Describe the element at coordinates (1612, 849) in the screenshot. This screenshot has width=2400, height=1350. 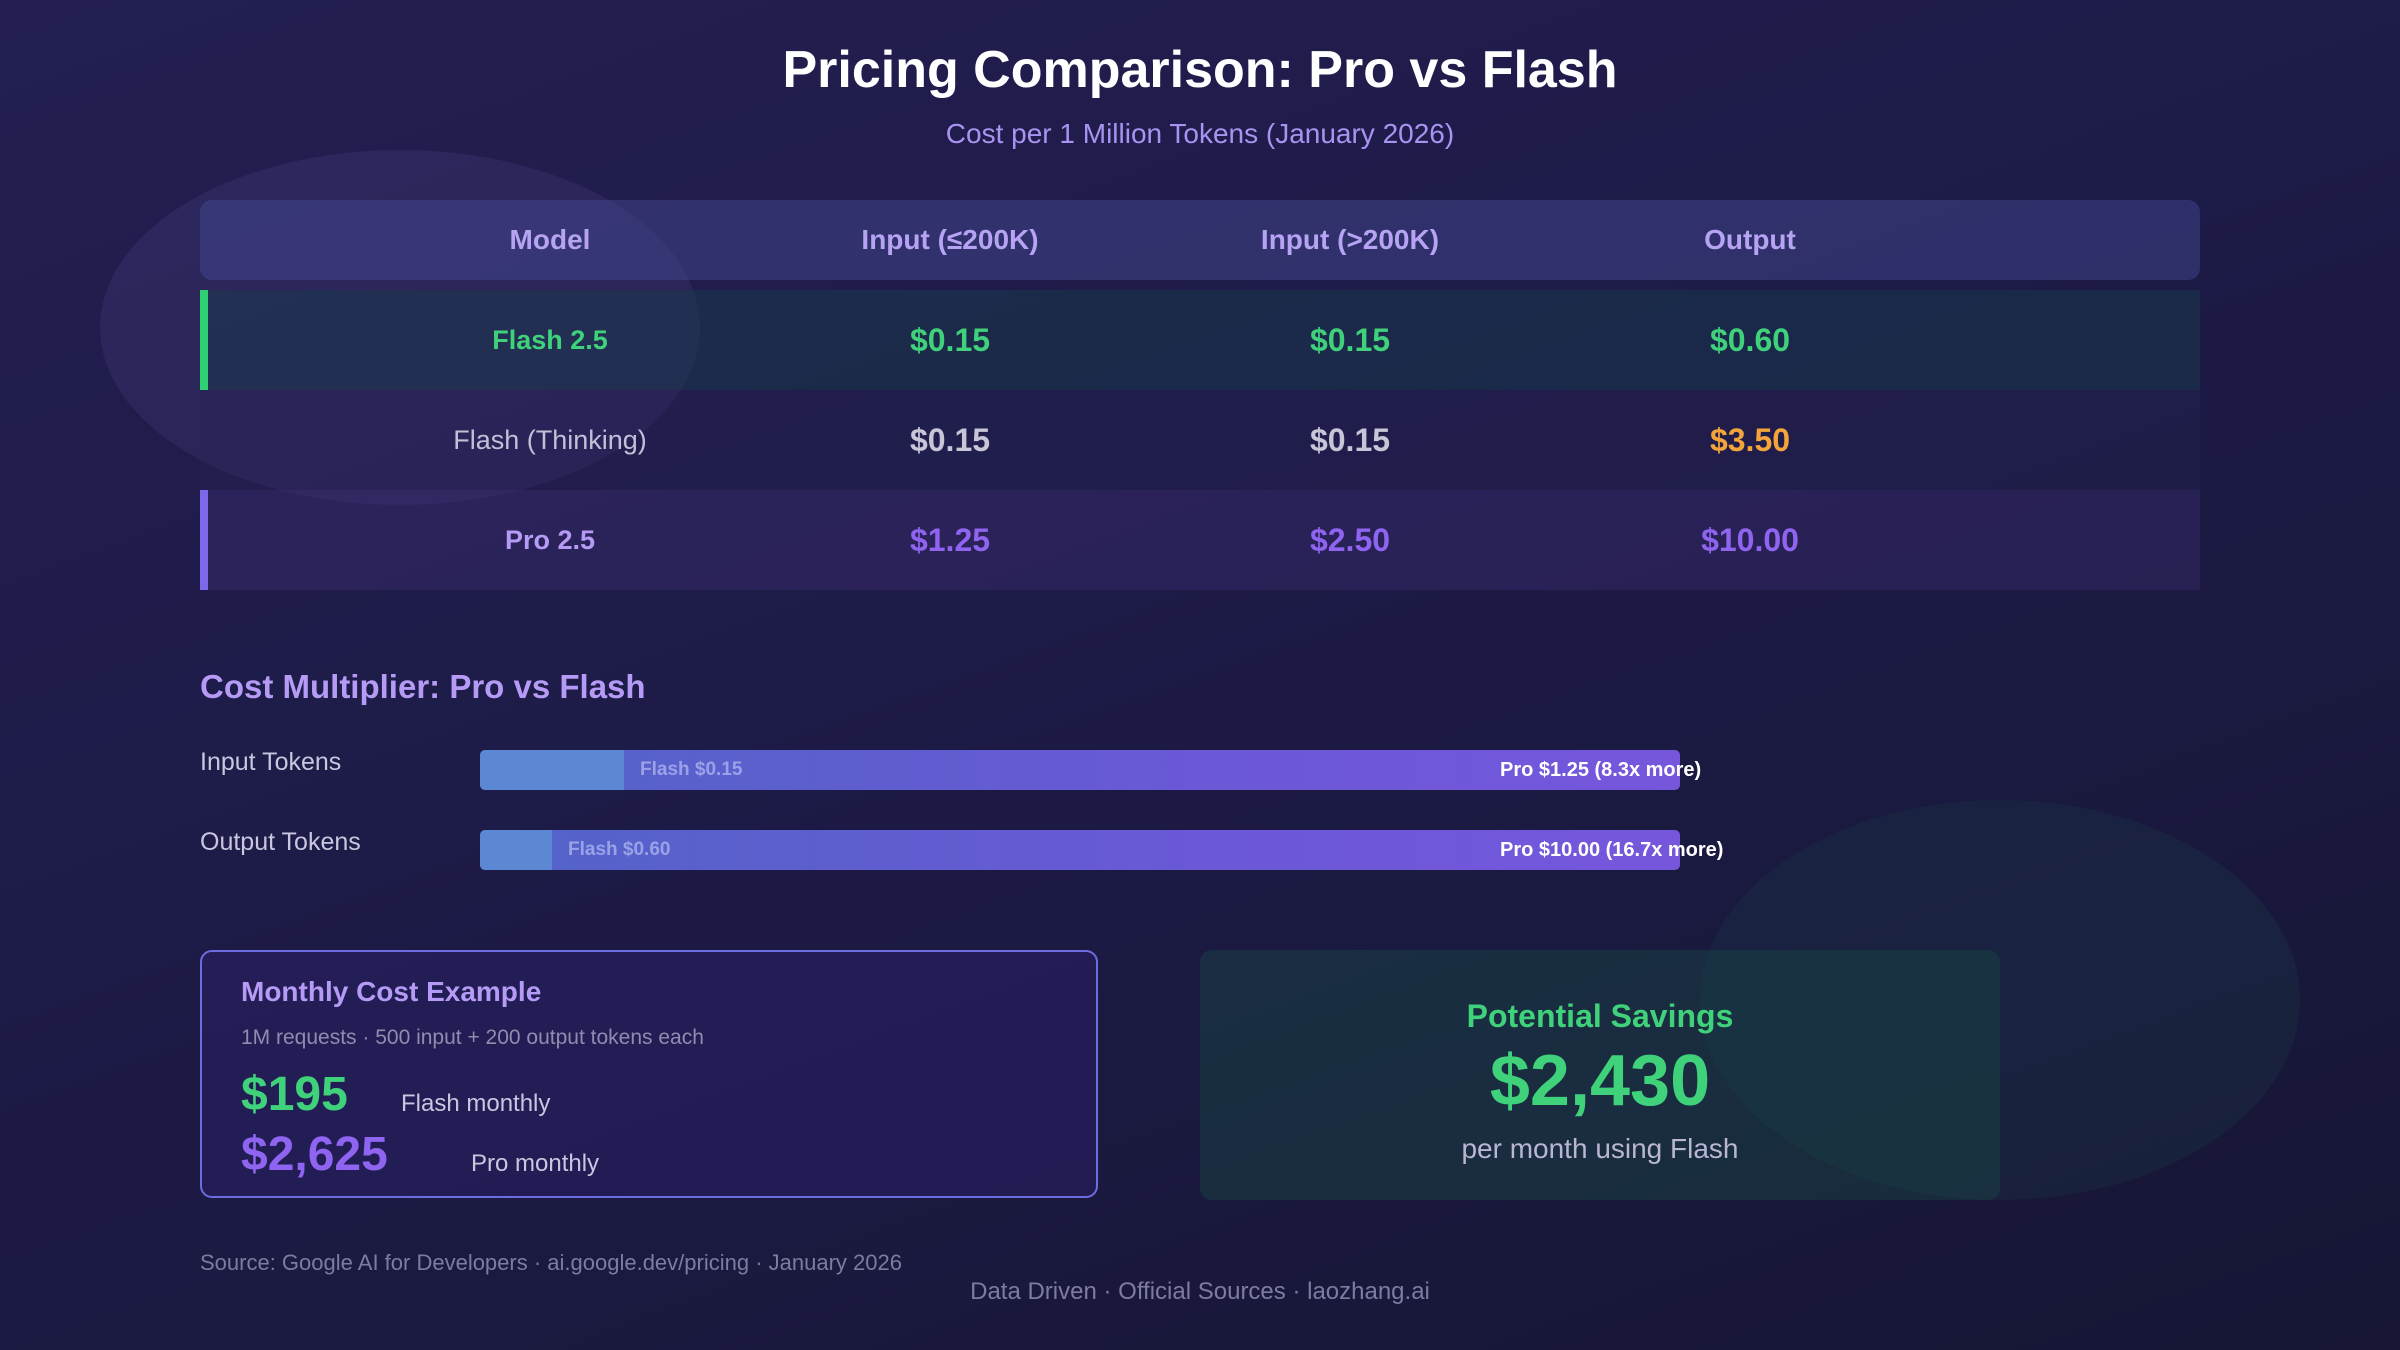
I see `bar-pro-label: Pro $10.00 (16.7x more)` at that location.